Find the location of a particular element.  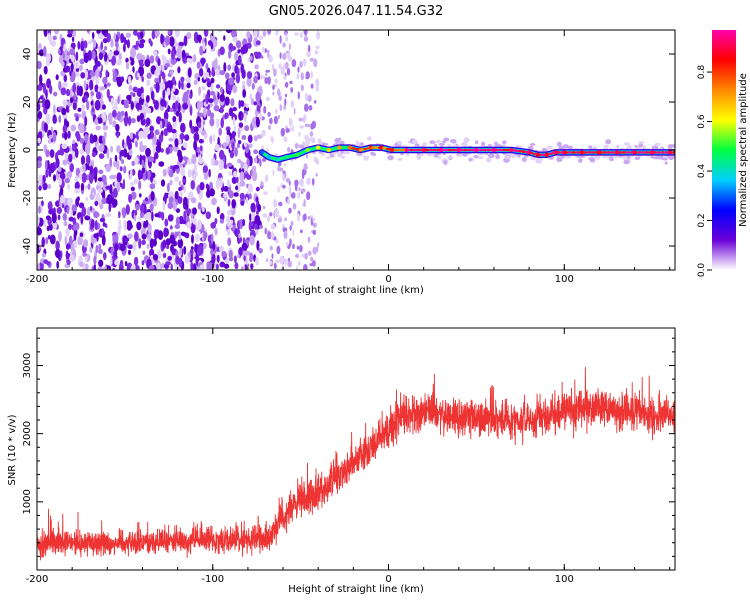

colorbar-tick-label: 0.0 is located at coordinates (702, 270).